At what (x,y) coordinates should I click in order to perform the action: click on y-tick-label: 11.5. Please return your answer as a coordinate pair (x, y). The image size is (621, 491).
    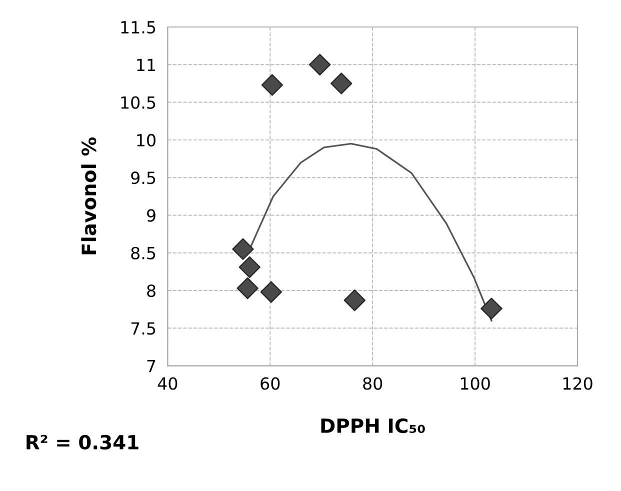
    Looking at the image, I should click on (138, 27).